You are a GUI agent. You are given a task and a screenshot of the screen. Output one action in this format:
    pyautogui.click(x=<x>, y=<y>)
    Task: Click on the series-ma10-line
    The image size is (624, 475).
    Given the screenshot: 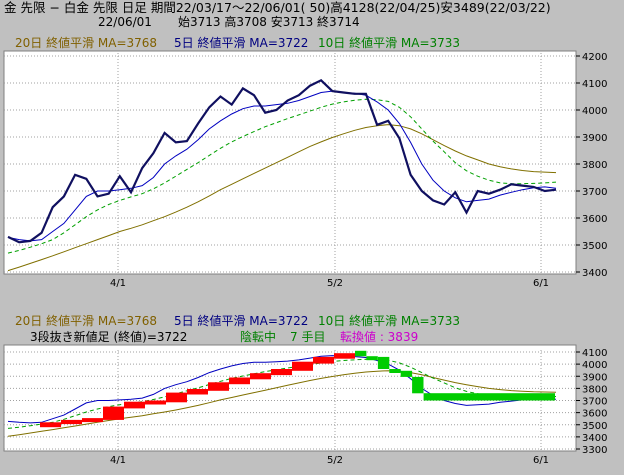 What is the action you would take?
    pyautogui.click(x=282, y=393)
    